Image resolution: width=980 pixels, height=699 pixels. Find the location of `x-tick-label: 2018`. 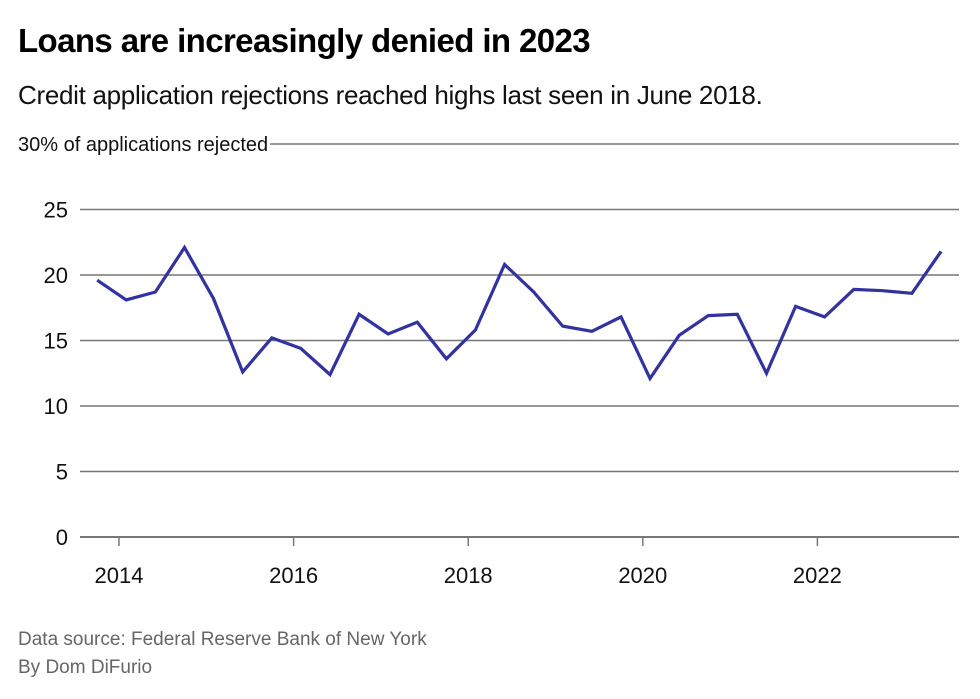

x-tick-label: 2018 is located at coordinates (468, 575).